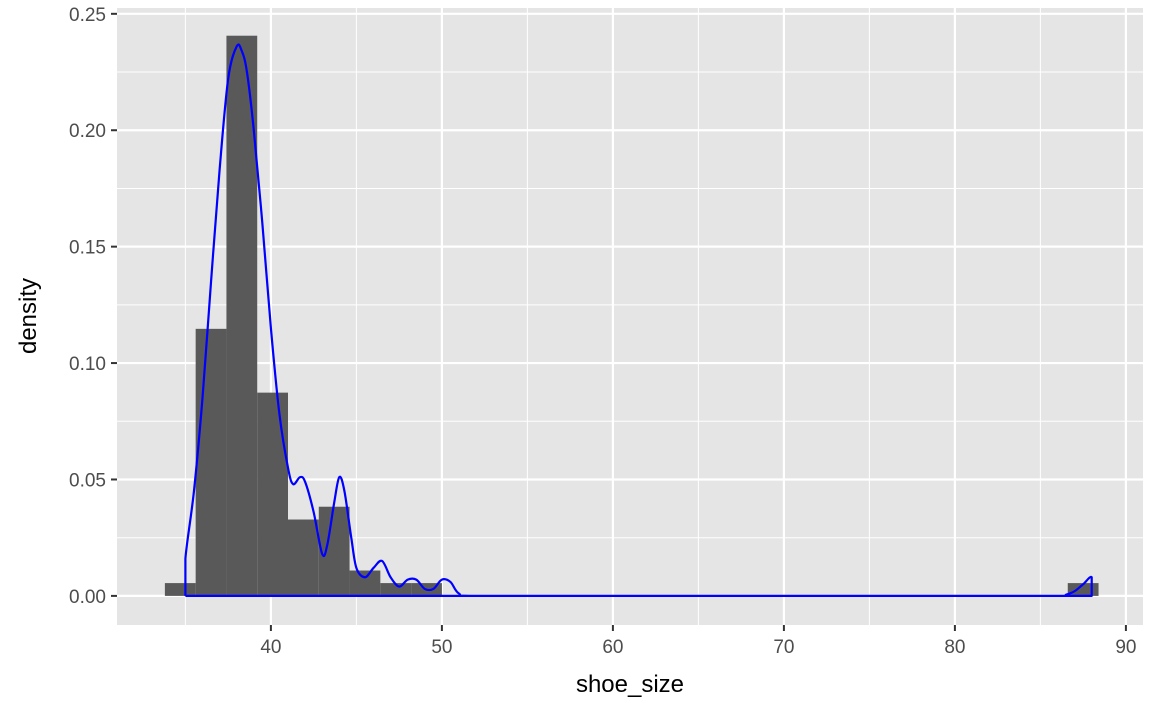  What do you see at coordinates (270, 647) in the screenshot?
I see `x-axis-tick-label: 40` at bounding box center [270, 647].